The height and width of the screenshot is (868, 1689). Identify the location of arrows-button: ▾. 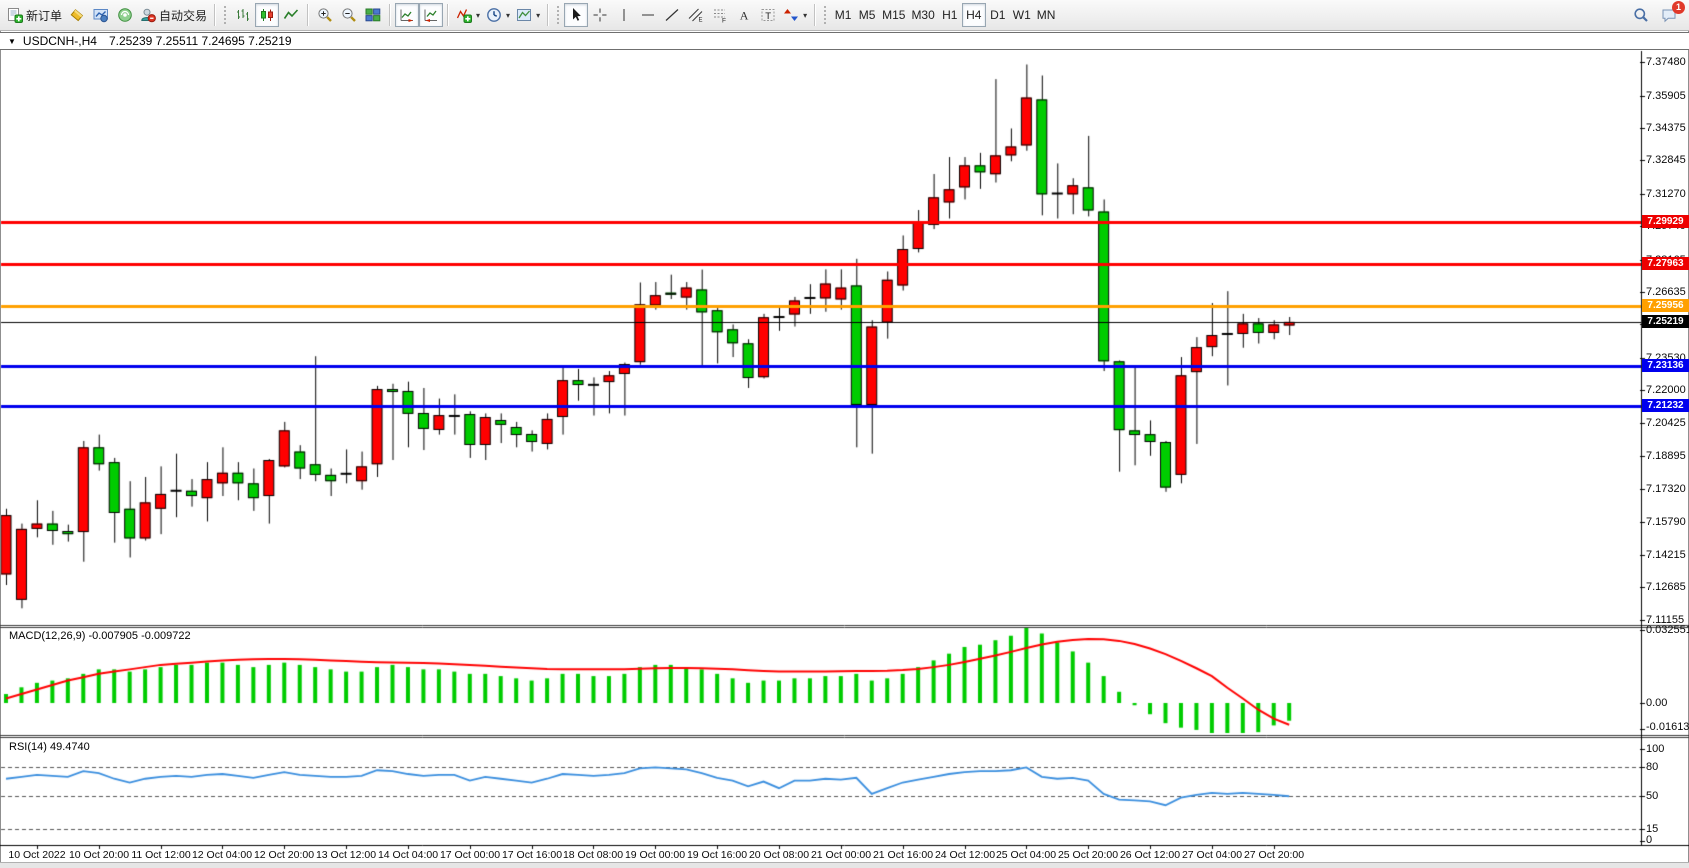
(795, 15).